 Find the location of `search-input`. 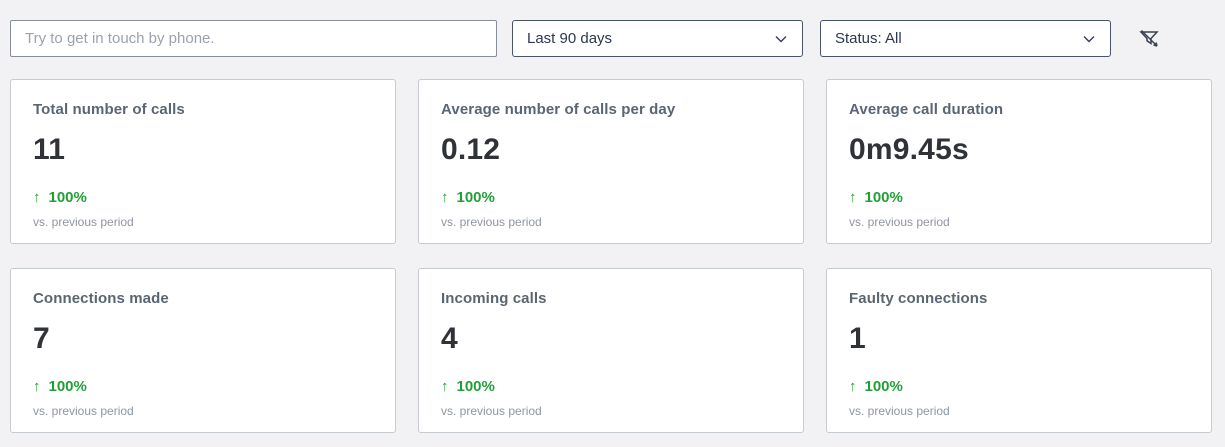

search-input is located at coordinates (253, 38).